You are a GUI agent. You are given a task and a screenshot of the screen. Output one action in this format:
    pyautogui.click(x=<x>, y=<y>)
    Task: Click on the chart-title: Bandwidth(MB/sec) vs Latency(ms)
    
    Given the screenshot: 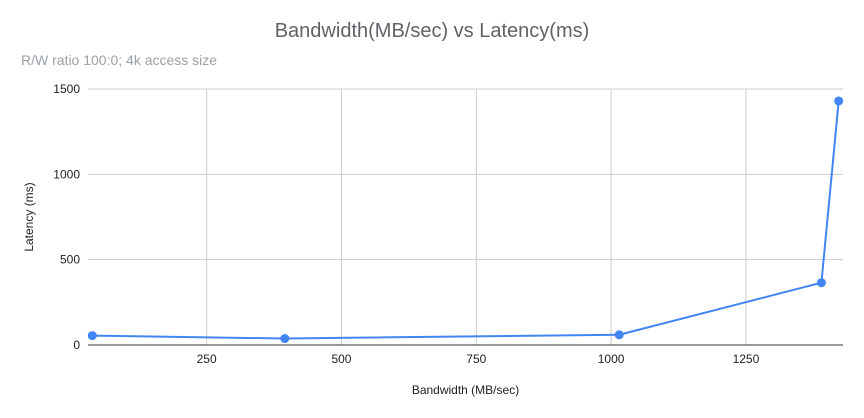 What is the action you would take?
    pyautogui.click(x=432, y=31)
    